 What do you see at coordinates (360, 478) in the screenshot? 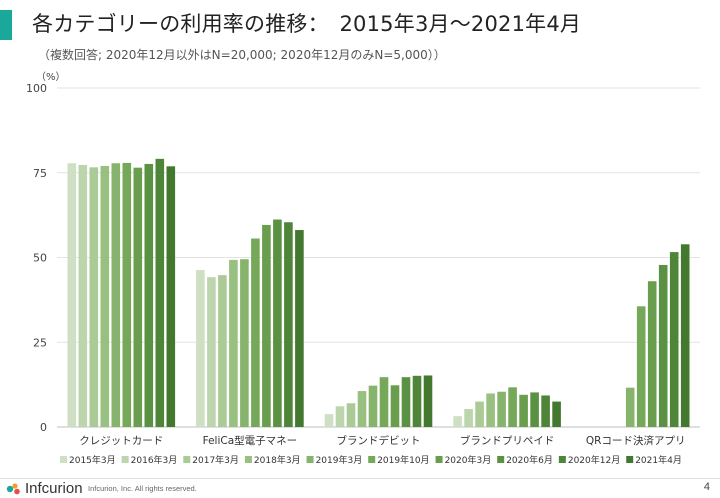
I see `footer-divider` at bounding box center [360, 478].